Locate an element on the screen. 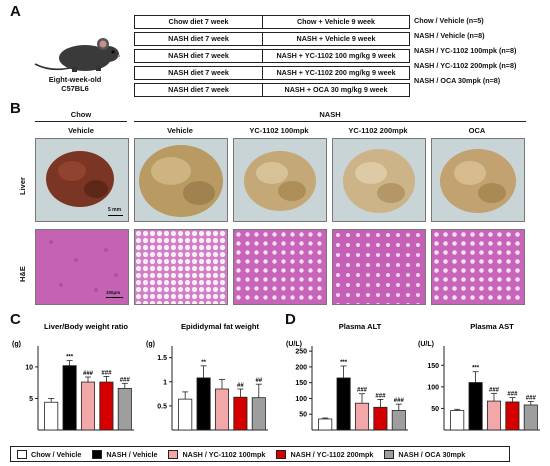 This screenshot has height=466, width=550. legend-label: NASH / YC-1102 100mpk is located at coordinates (224, 454).